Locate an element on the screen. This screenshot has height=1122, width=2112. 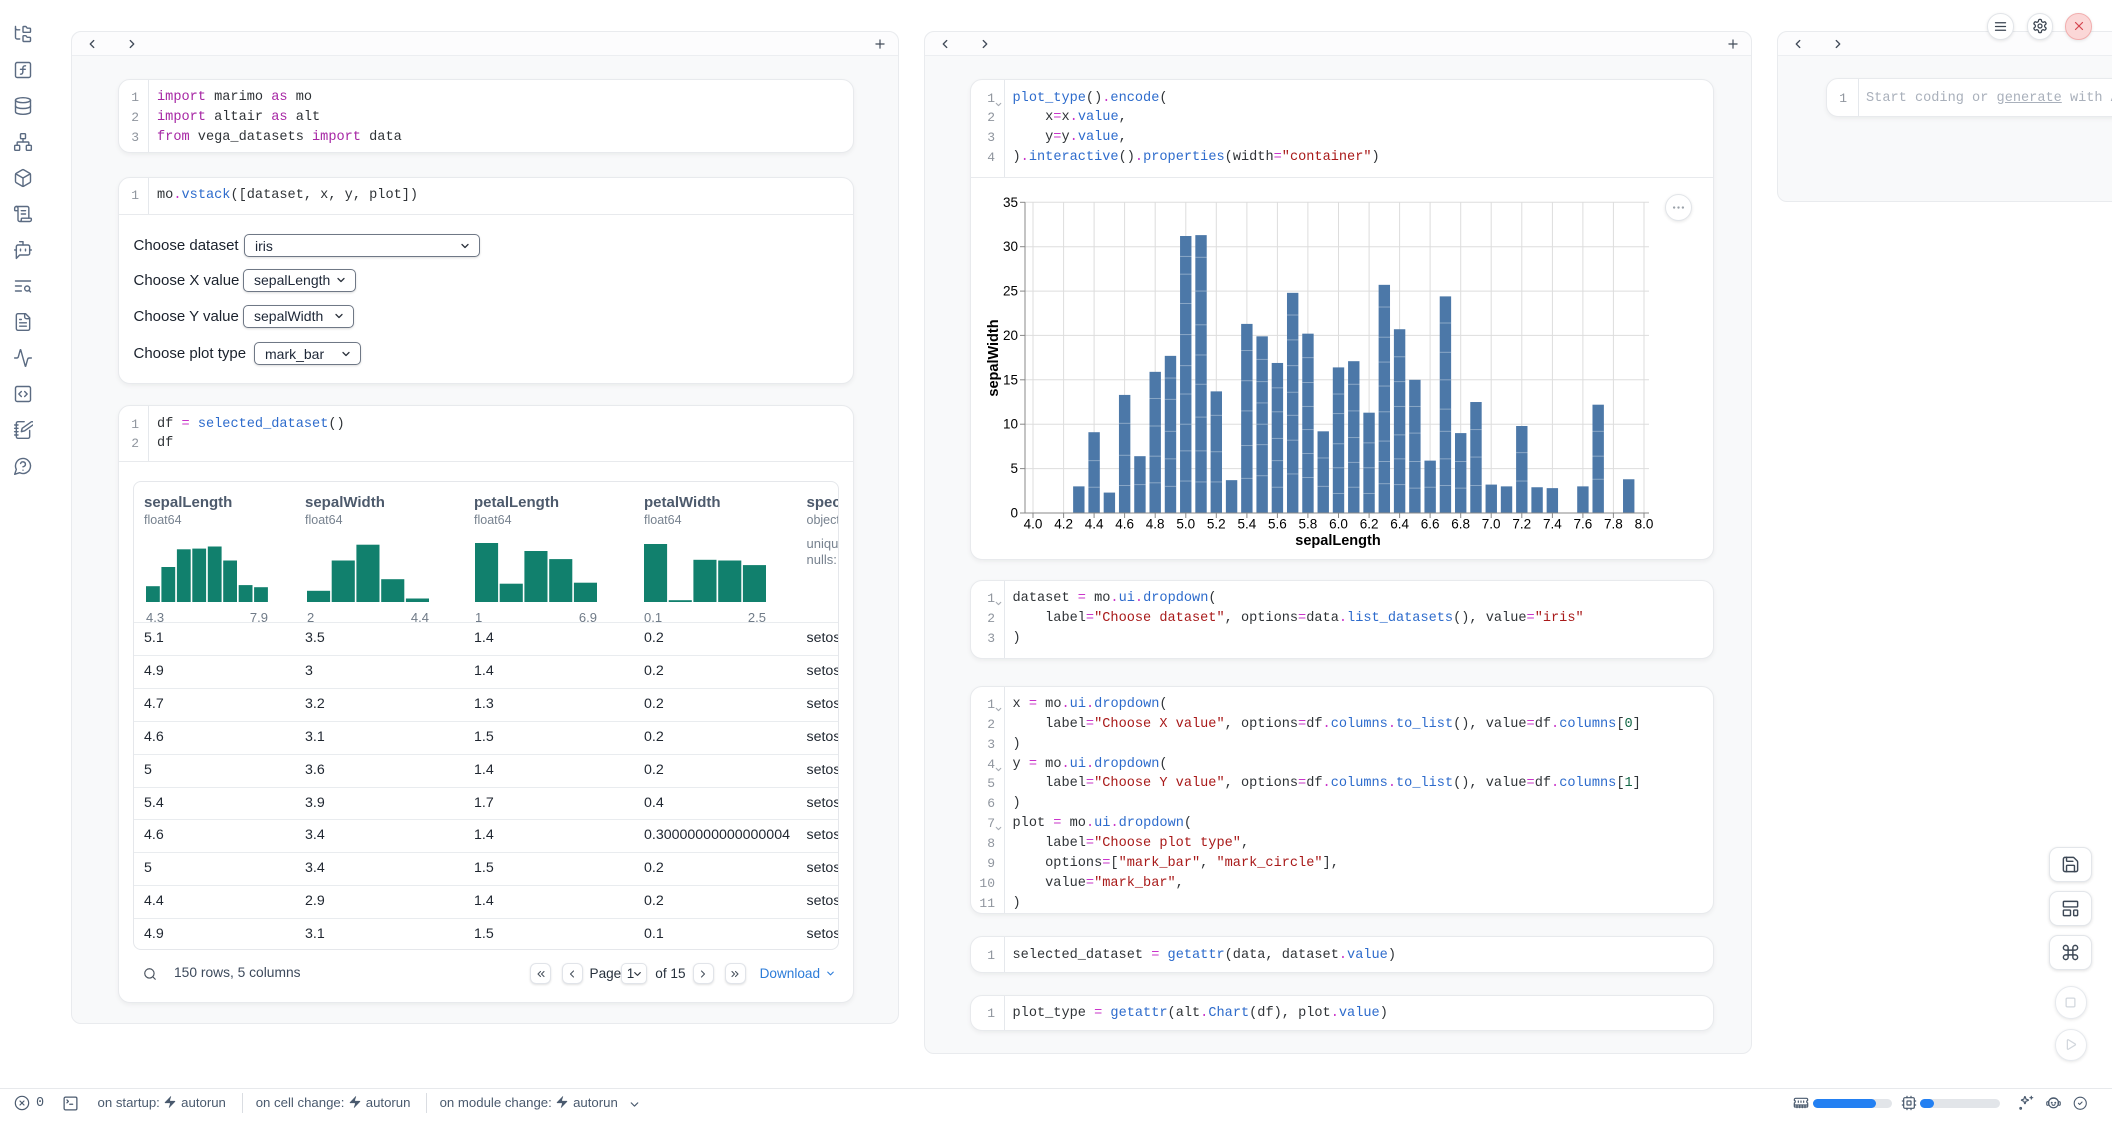
svg-text: 15 is located at coordinates (1010, 379).